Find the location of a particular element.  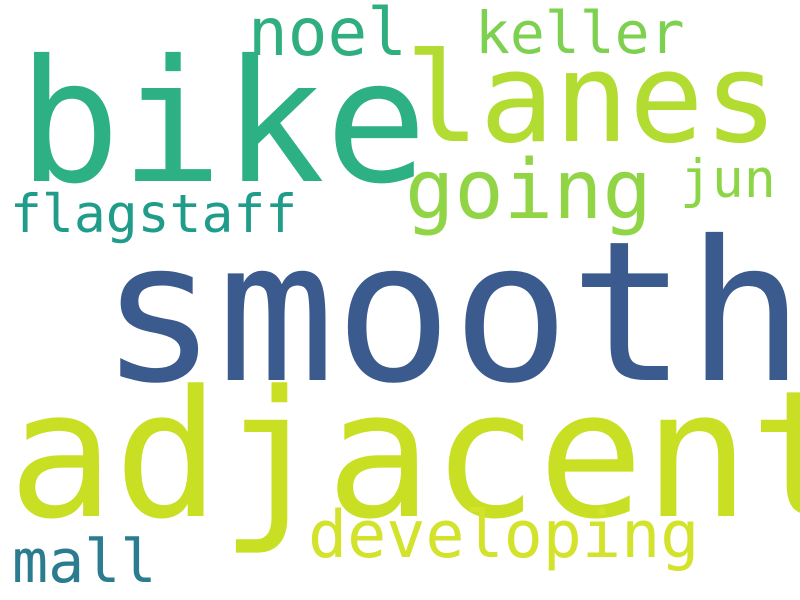

word-lanes: lanes is located at coordinates (592, 99).